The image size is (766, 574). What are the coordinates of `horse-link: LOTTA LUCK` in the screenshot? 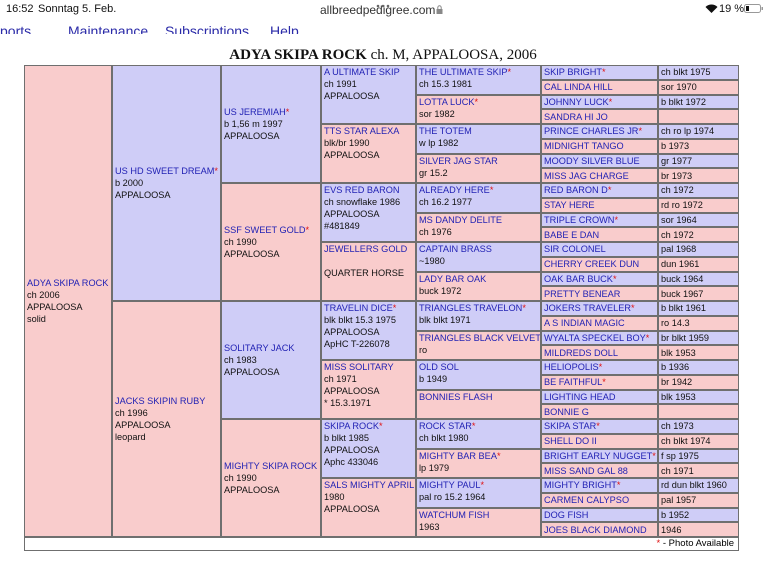 It's located at (447, 101).